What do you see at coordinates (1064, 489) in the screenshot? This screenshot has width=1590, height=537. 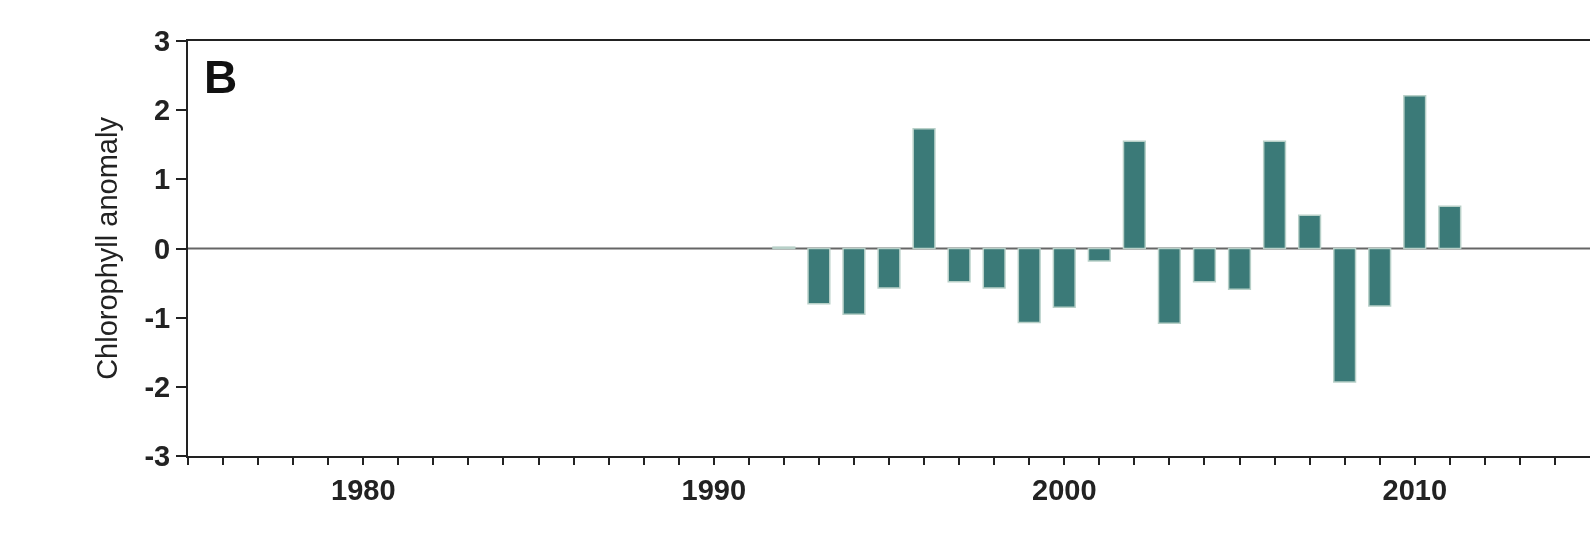 I see `x-tick-label: 2000` at bounding box center [1064, 489].